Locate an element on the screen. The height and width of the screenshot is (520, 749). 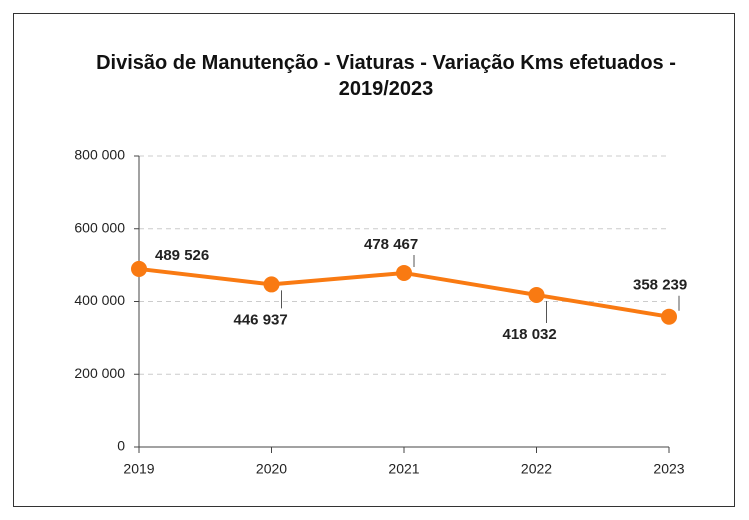
data-label: 446 937 is located at coordinates (261, 319).